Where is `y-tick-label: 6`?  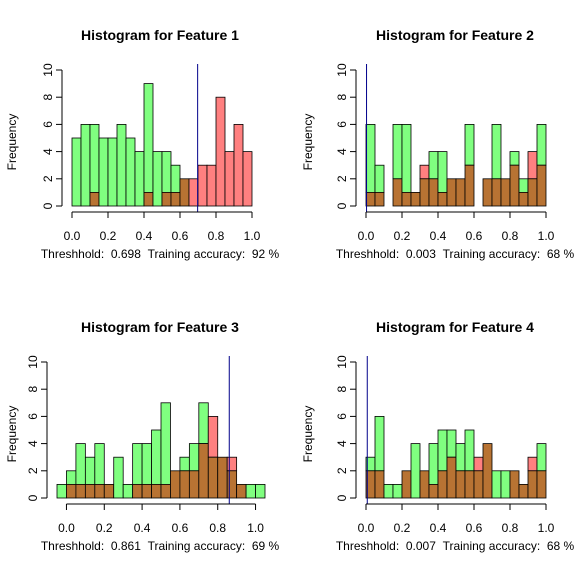 y-tick-label: 6 is located at coordinates (342, 416).